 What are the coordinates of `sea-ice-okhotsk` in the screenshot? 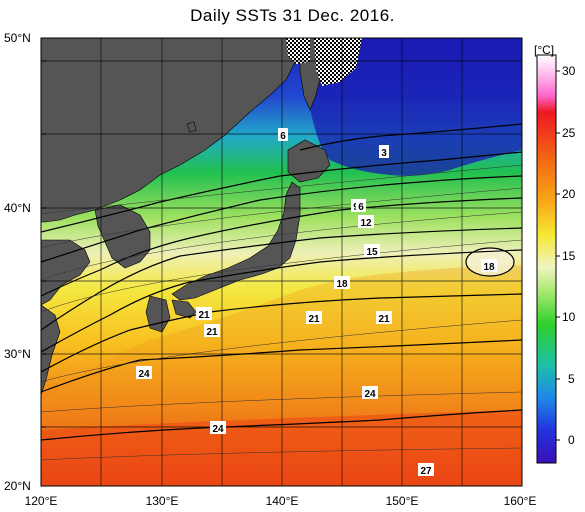 It's located at (338, 62).